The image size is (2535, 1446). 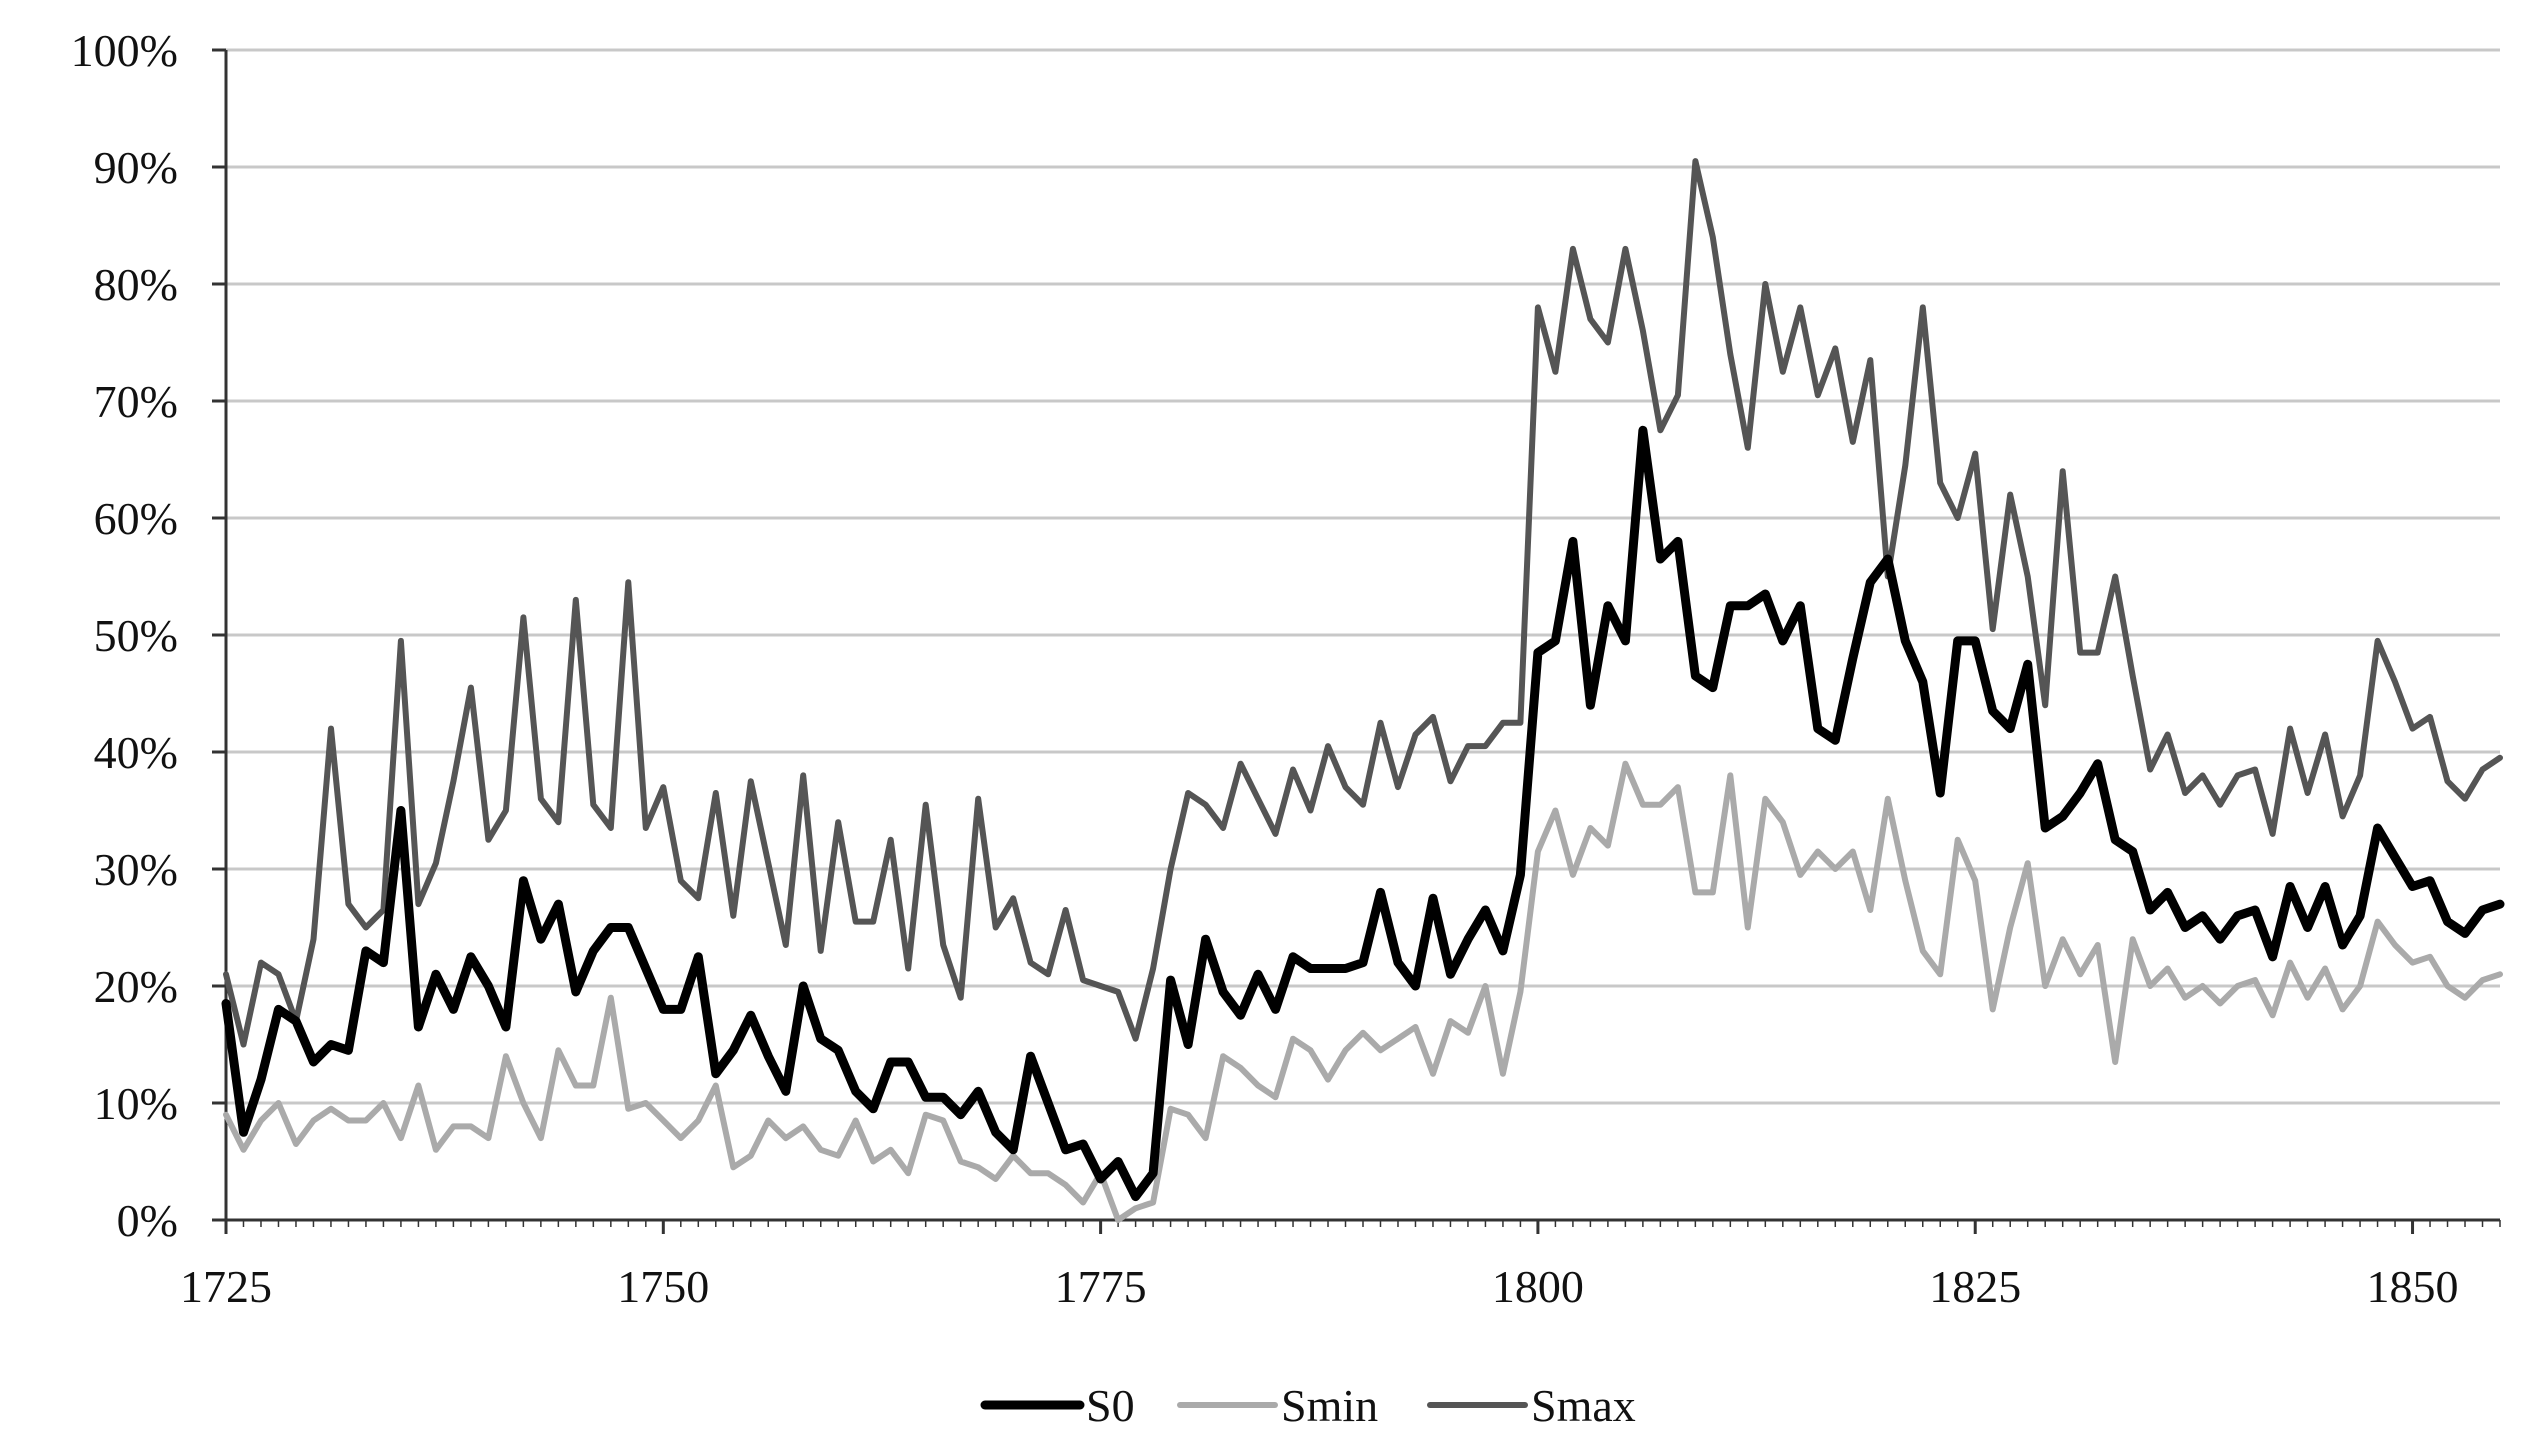 What do you see at coordinates (136, 869) in the screenshot?
I see `y-tick-label: 30%` at bounding box center [136, 869].